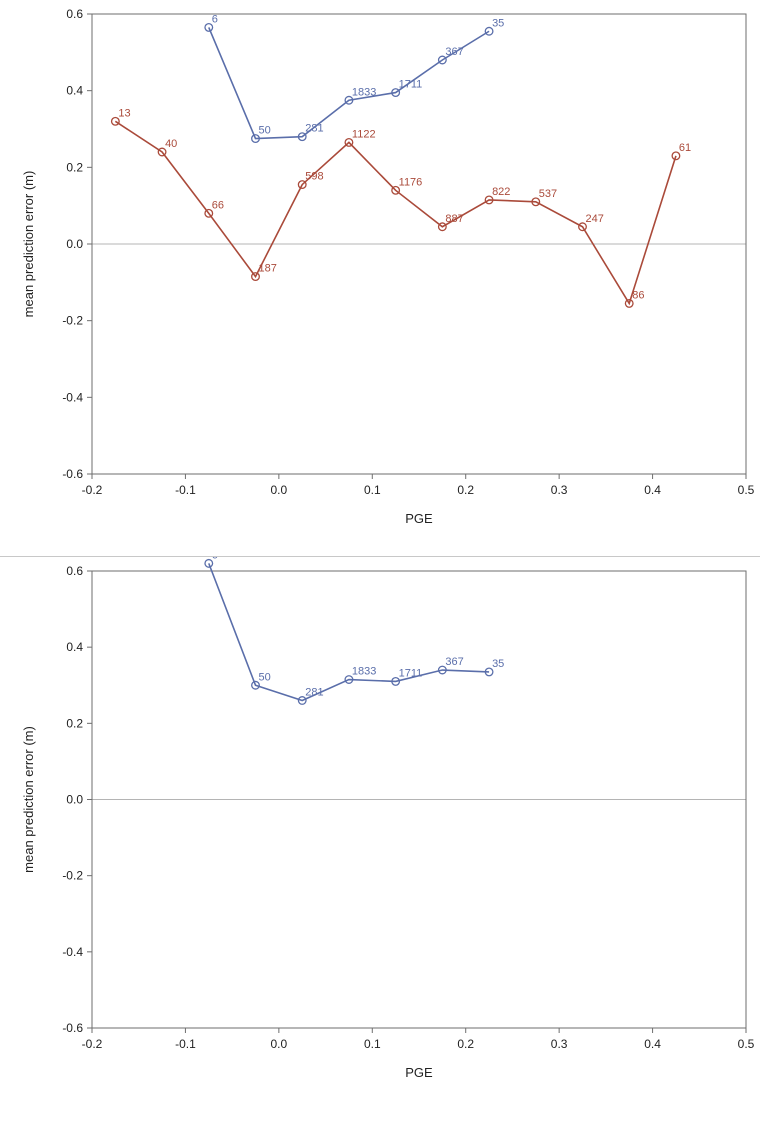 The height and width of the screenshot is (1124, 760). What do you see at coordinates (501, 192) in the screenshot?
I see `point-label: 822` at bounding box center [501, 192].